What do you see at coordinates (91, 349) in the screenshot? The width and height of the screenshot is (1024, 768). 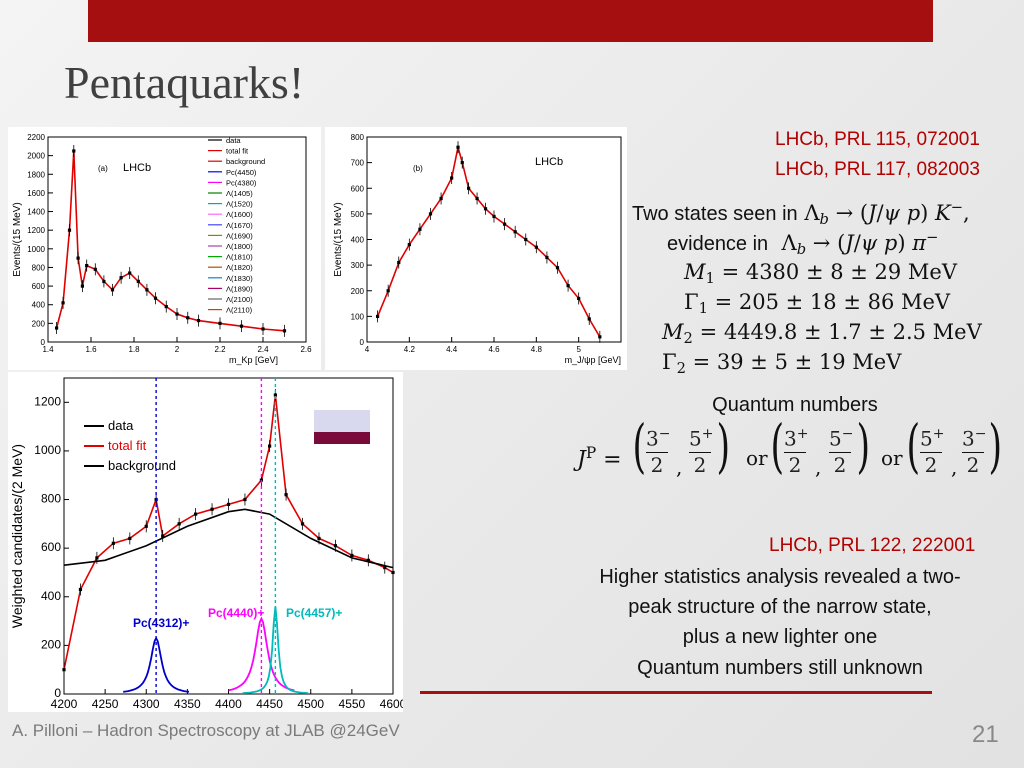 I see `x-tick-label: 1.6` at bounding box center [91, 349].